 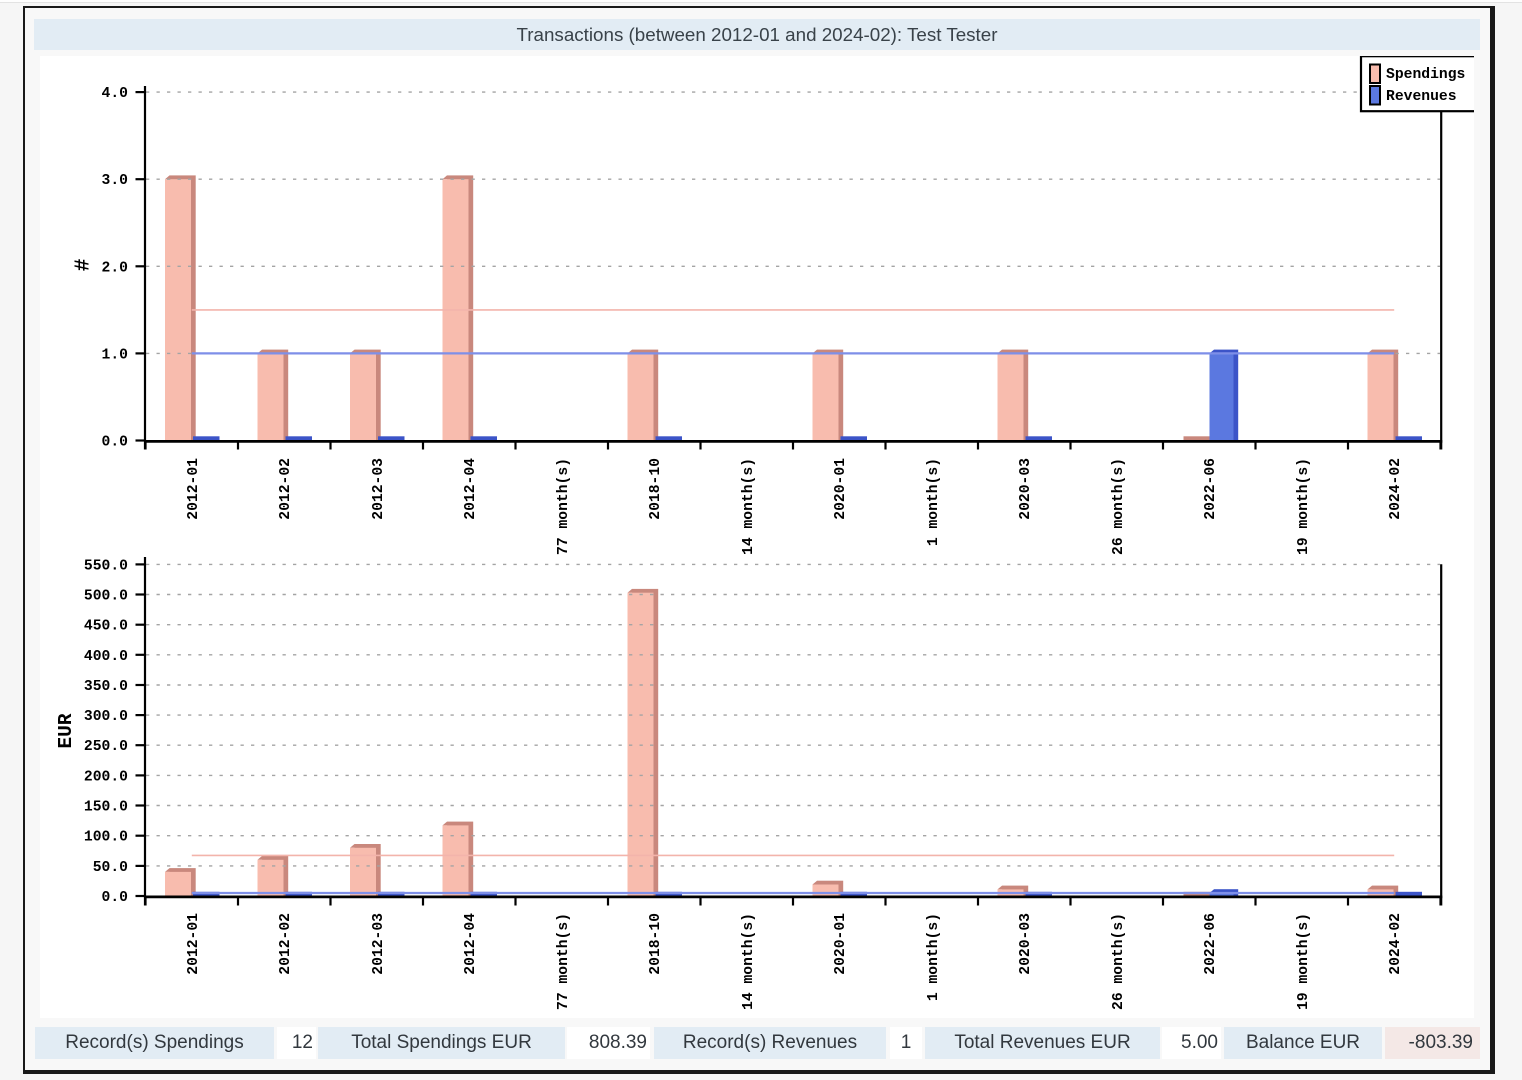 What do you see at coordinates (115, 355) in the screenshot?
I see `svg-text: 1.0` at bounding box center [115, 355].